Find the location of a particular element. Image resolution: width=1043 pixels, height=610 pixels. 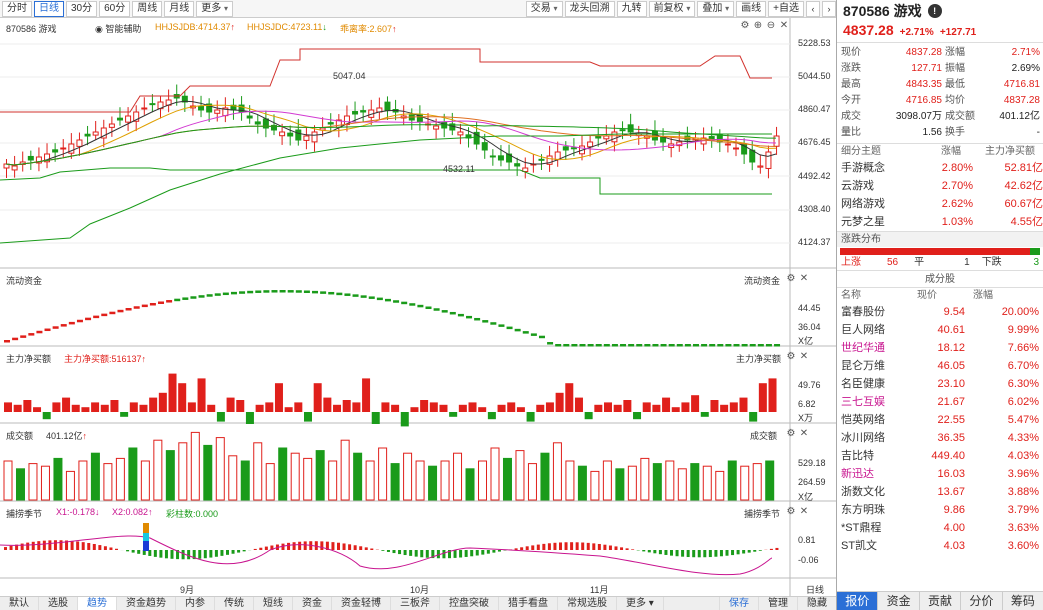

tab-chips: 筹码 is located at coordinates (1023, 601).